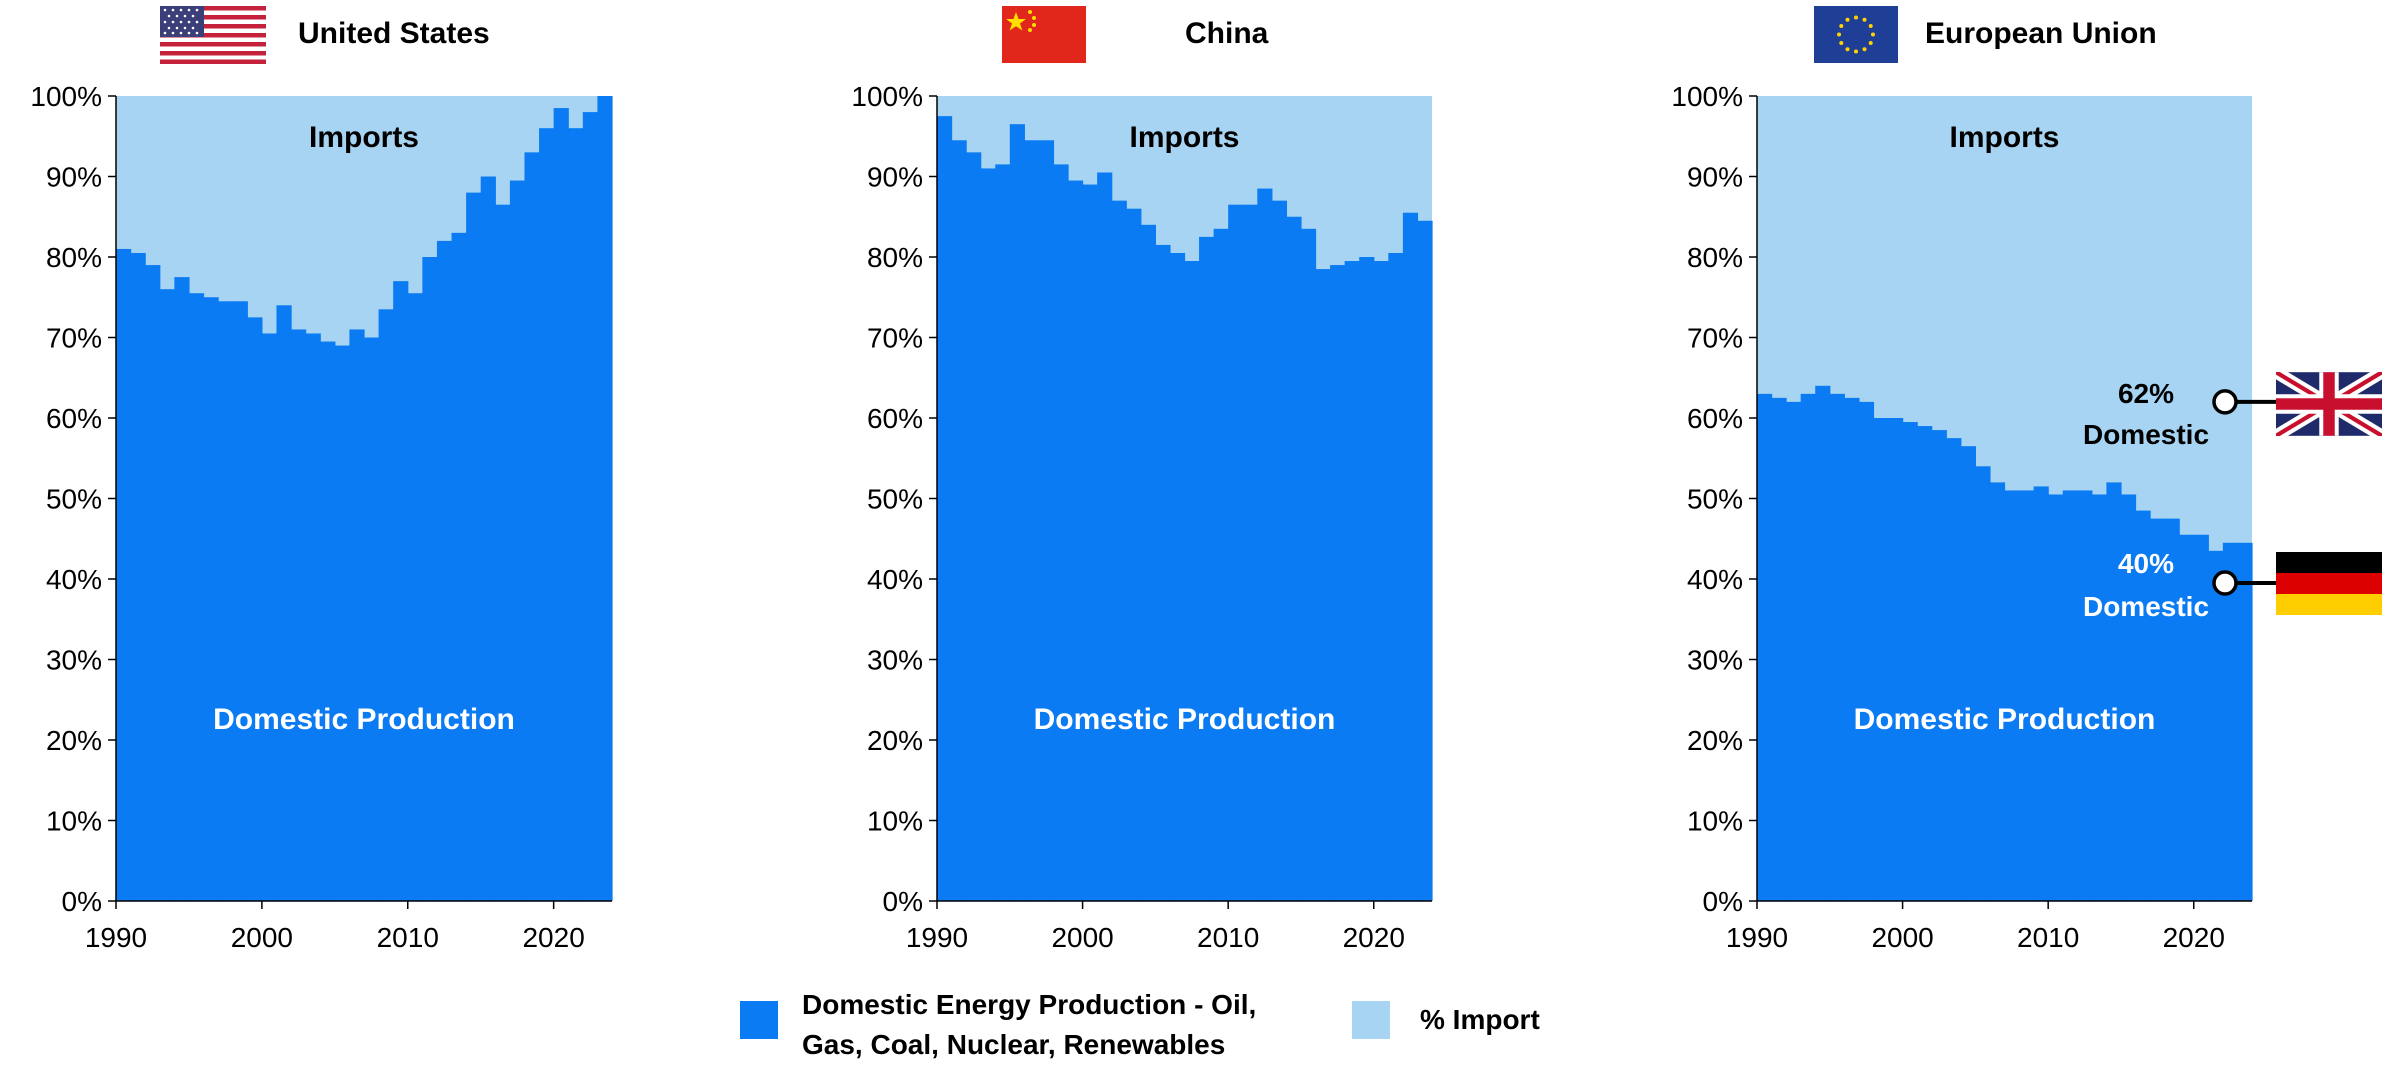  I want to click on x-tick-label: 2010, so click(2048, 937).